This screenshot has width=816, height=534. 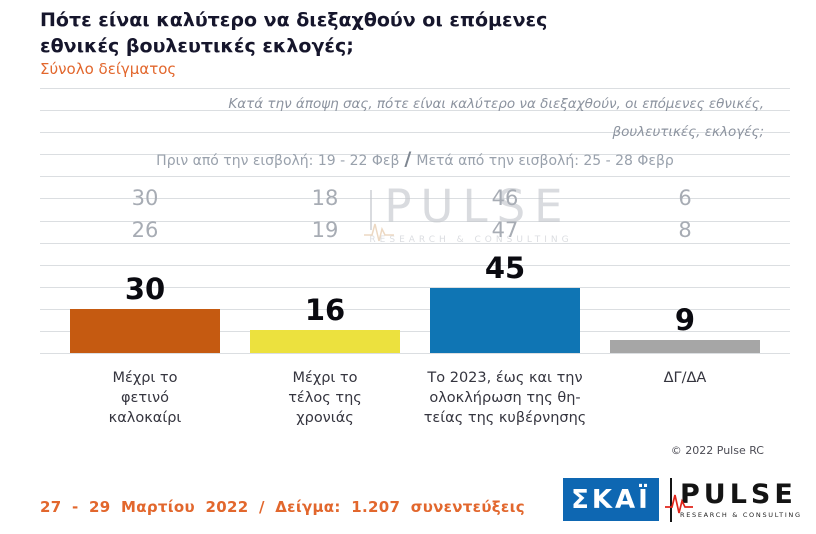 I want to click on pulse-logo-name: PULSE, so click(x=738, y=494).